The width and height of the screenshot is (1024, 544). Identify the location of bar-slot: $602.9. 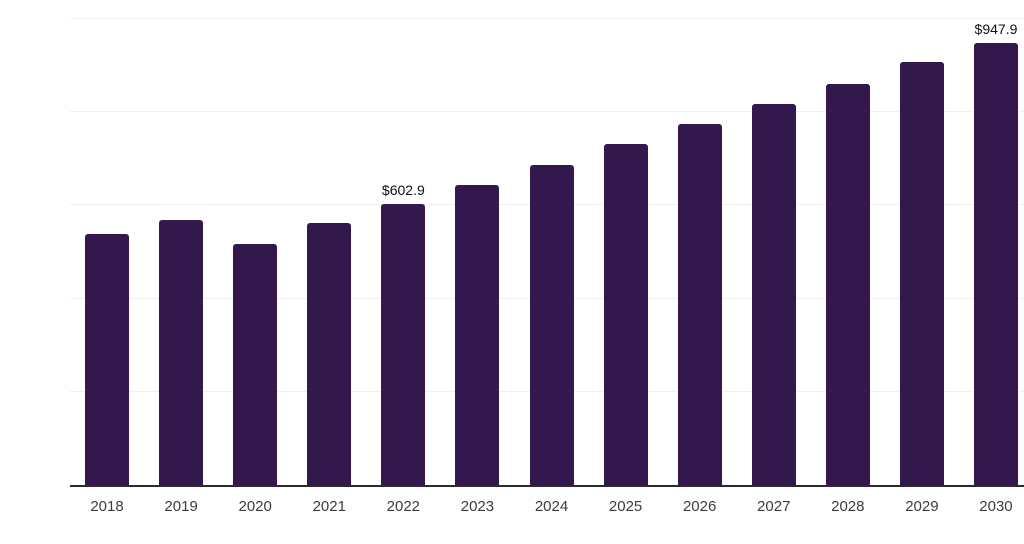
(403, 252).